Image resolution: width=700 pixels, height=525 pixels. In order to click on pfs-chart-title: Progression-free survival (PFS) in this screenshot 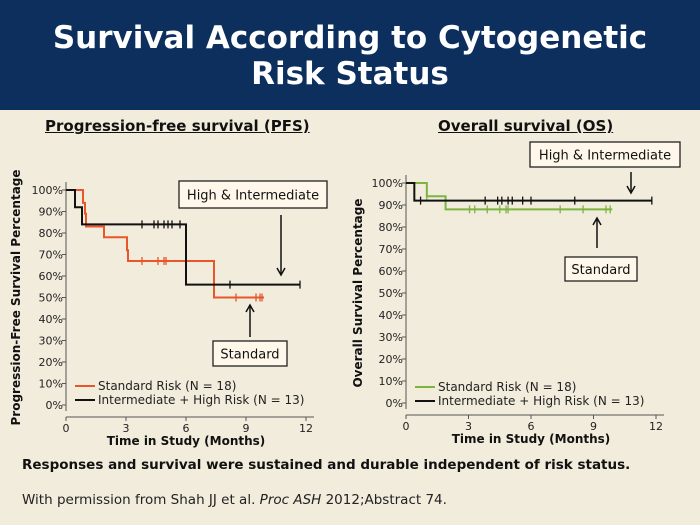, I will do `click(177, 126)`.